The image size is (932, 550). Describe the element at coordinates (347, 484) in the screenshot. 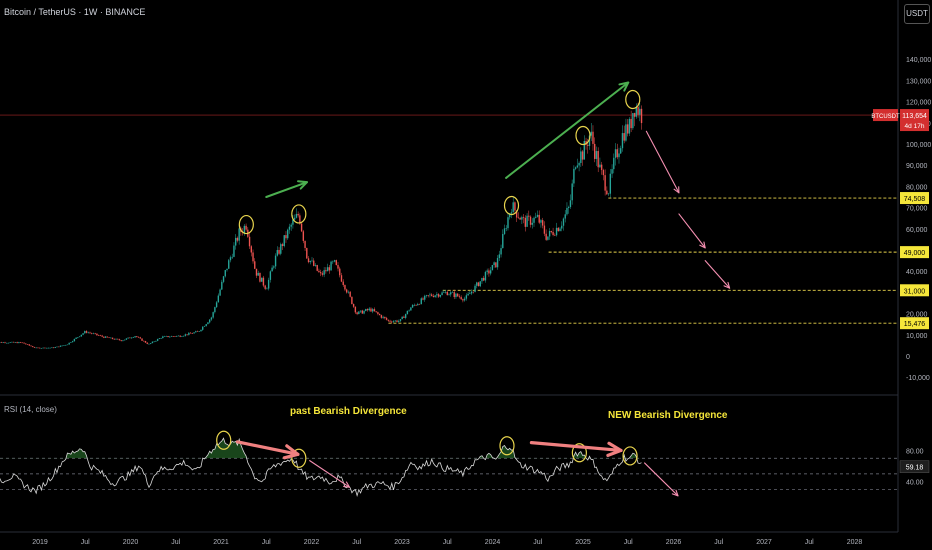

I see `rsi-projection-arrow-head` at that location.